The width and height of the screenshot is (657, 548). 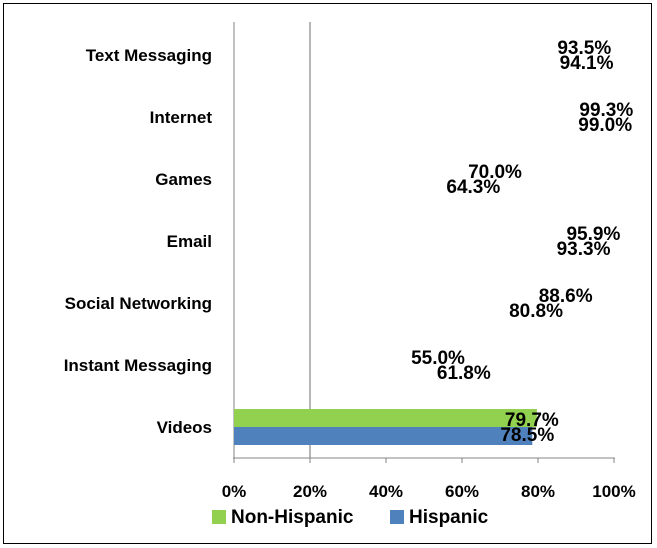 What do you see at coordinates (310, 491) in the screenshot?
I see `x-tick-label-20: 20%` at bounding box center [310, 491].